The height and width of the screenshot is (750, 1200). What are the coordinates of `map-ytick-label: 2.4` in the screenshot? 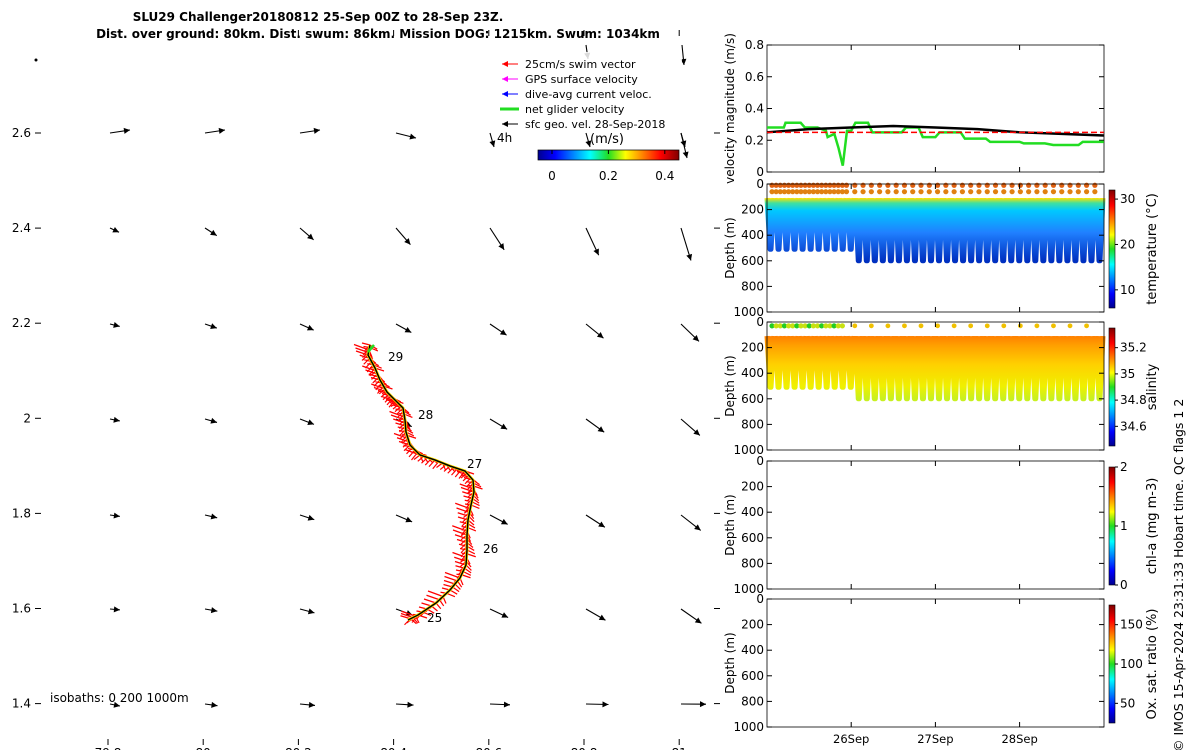 It's located at (21, 228).